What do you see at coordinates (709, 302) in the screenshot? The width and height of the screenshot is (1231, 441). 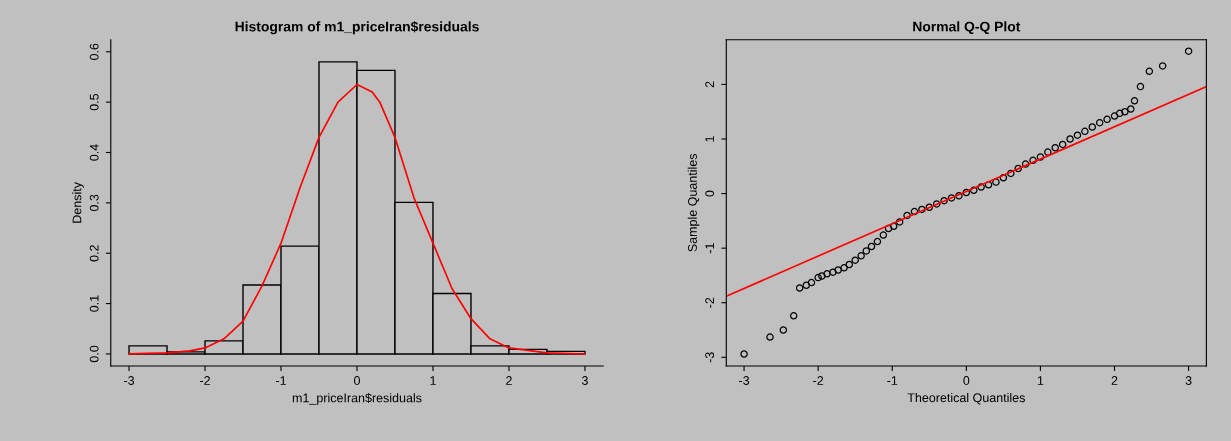 I see `y-tick-label: -2` at bounding box center [709, 302].